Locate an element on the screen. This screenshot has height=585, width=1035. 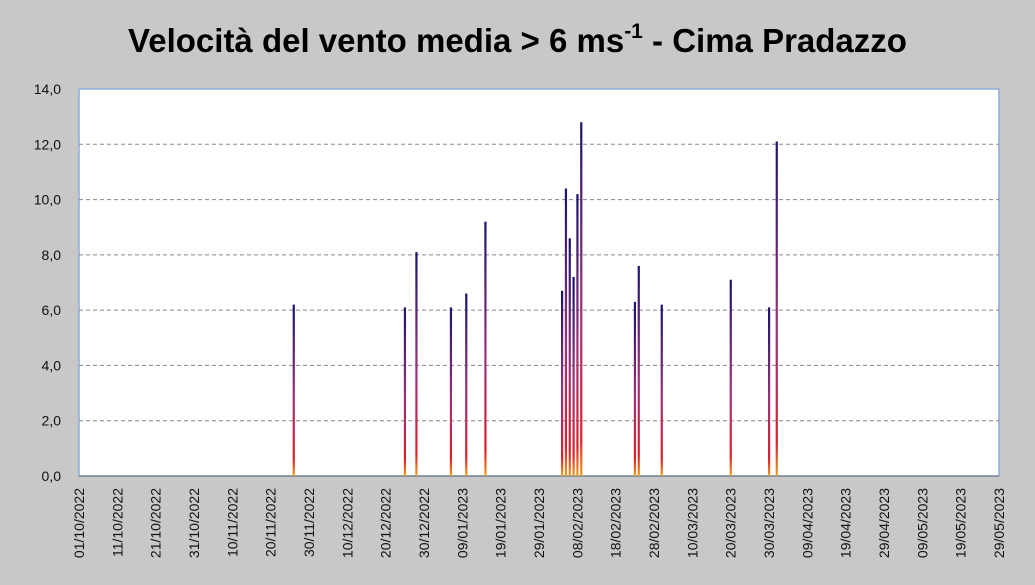
y-axis-ticks: 0,0 2,0 4,0 6,0 8,0 10,0 12,0 14,0 is located at coordinates (47, 282).